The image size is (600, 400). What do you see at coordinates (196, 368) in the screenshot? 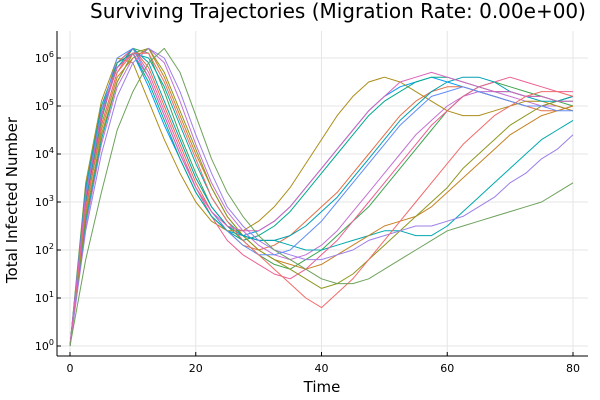
I see `x-tick-label: 20` at bounding box center [196, 368].